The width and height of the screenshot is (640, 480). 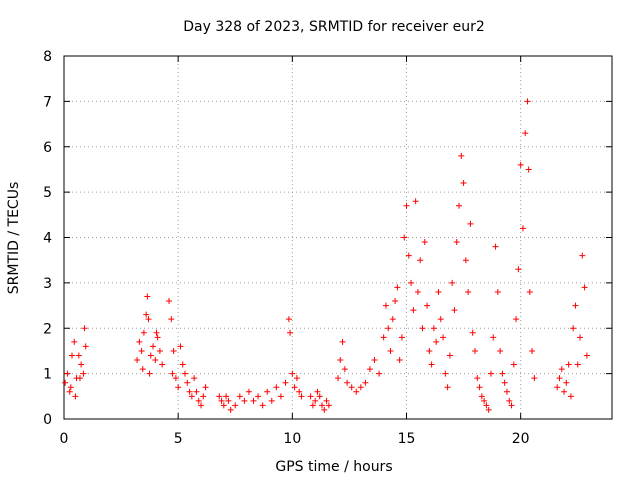 What do you see at coordinates (521, 439) in the screenshot?
I see `x-tick-label: 20` at bounding box center [521, 439].